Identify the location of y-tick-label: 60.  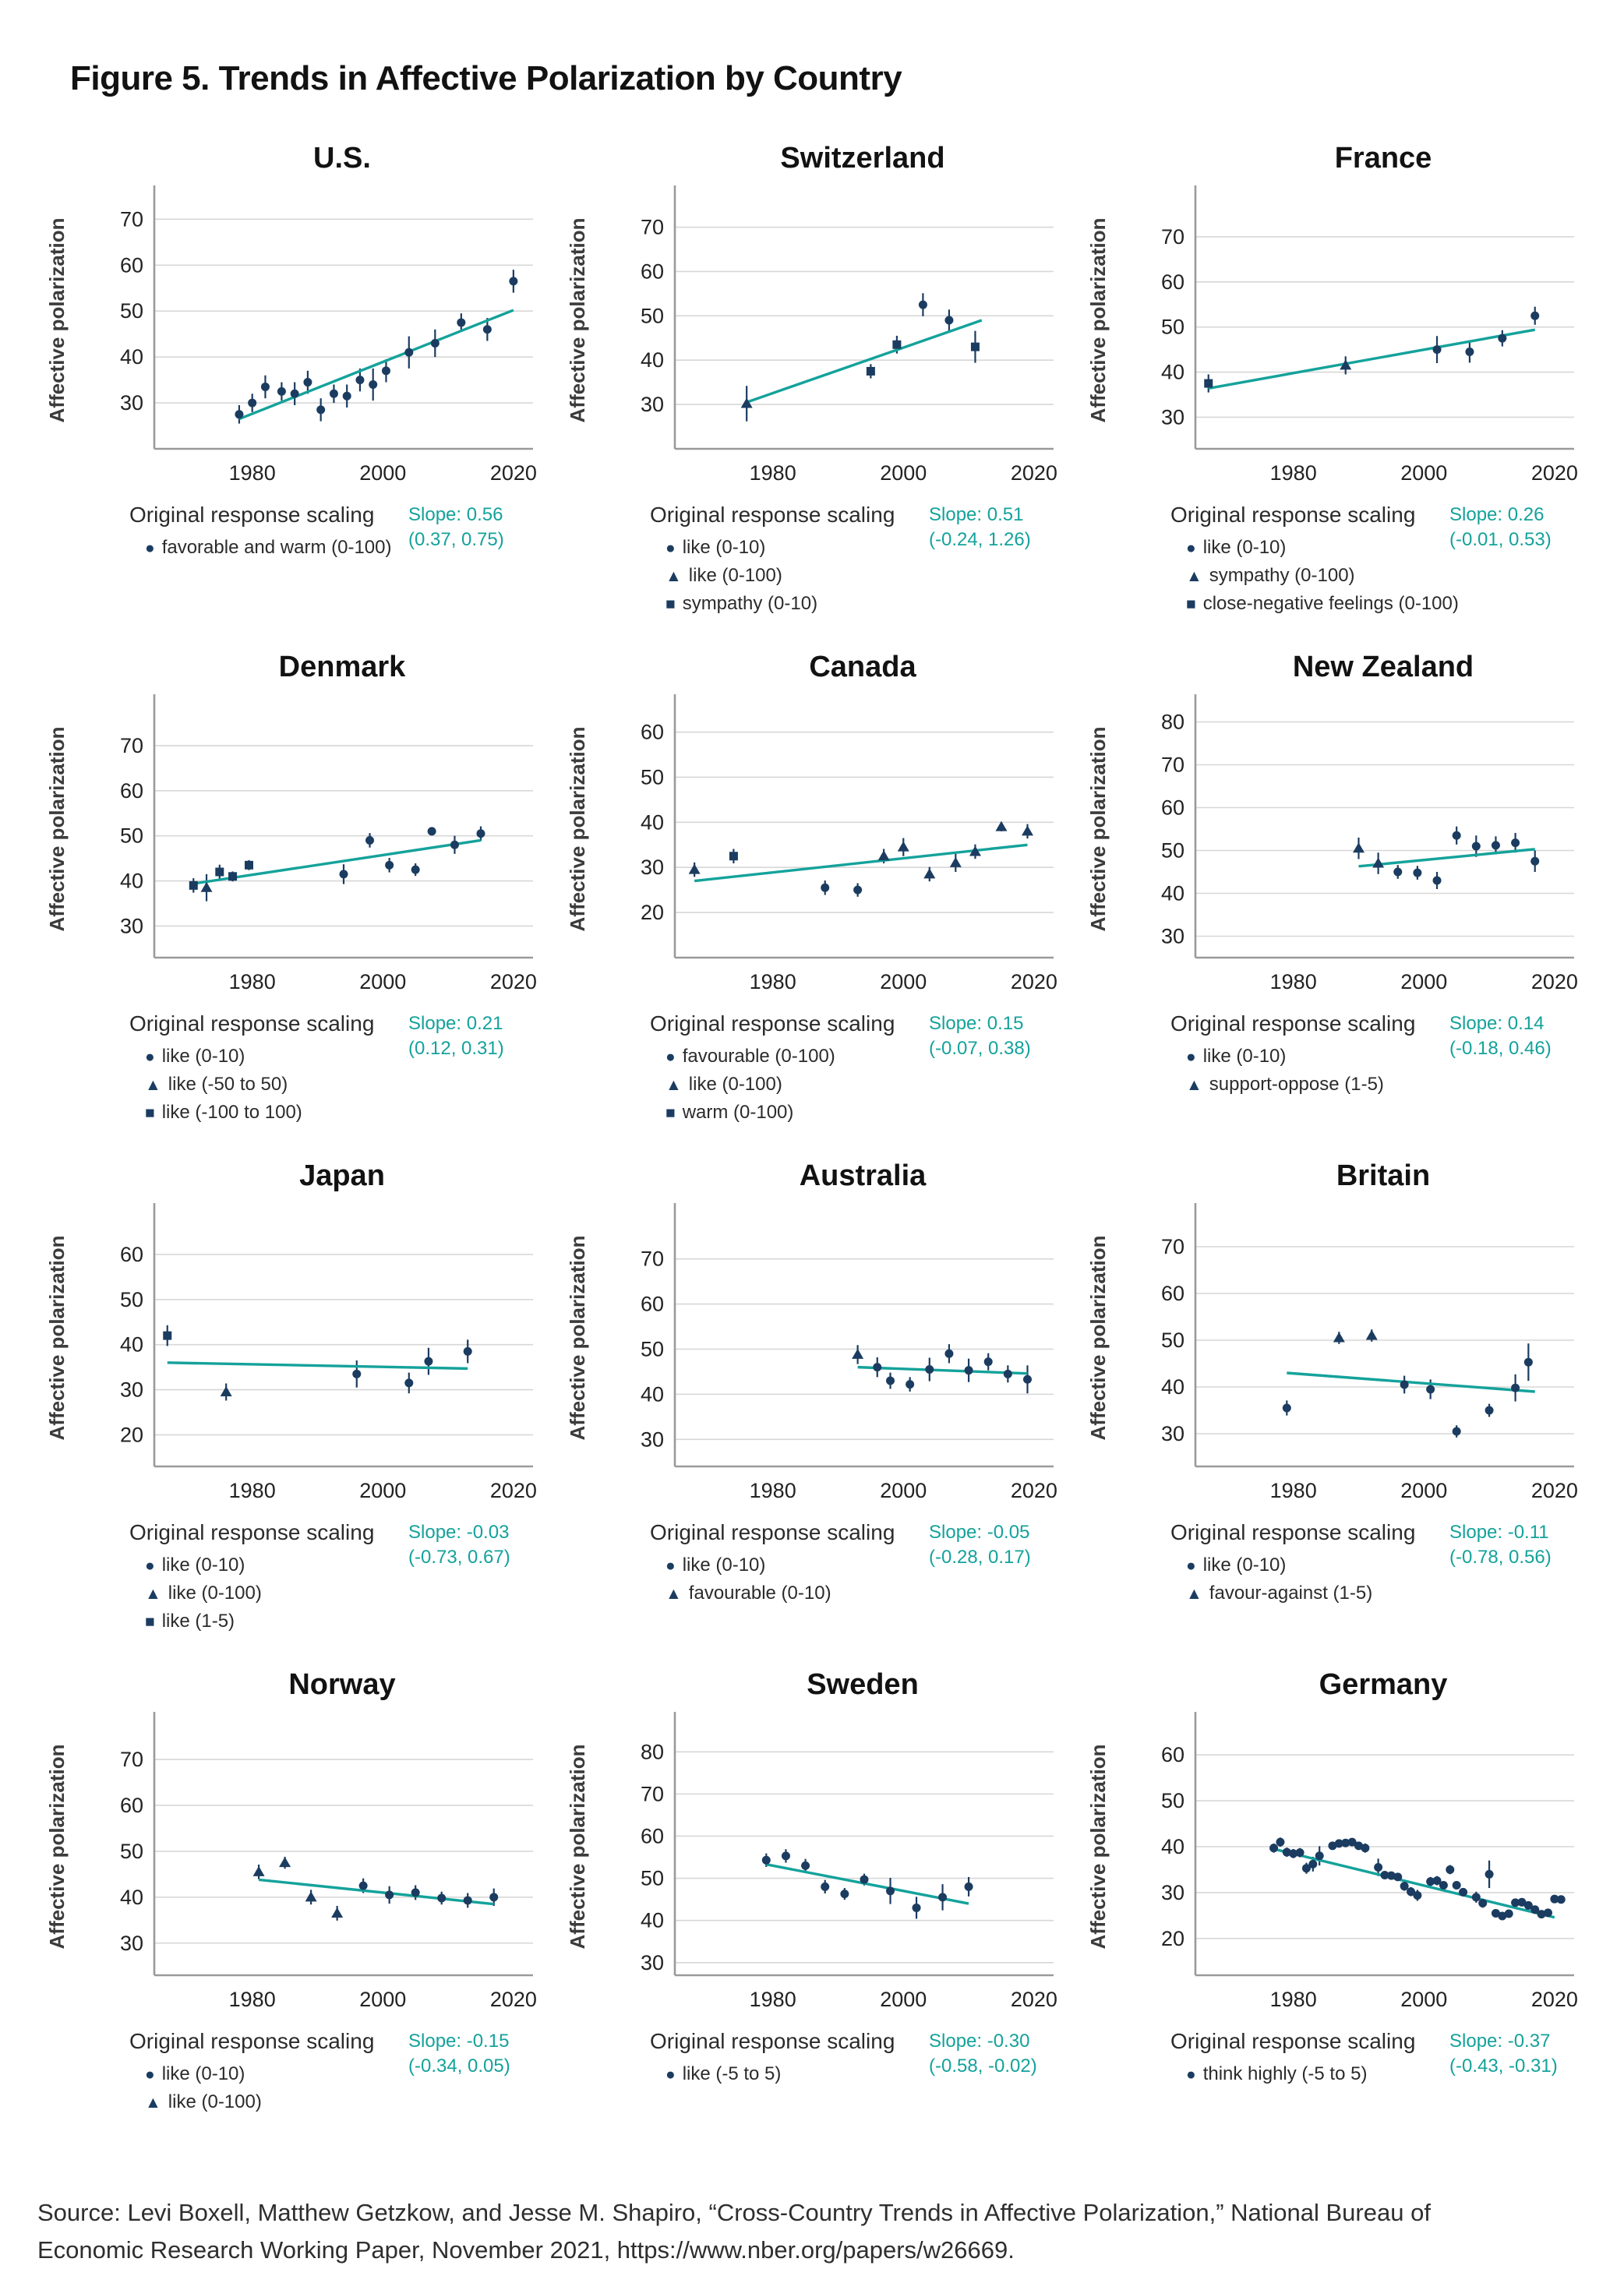
(652, 1304).